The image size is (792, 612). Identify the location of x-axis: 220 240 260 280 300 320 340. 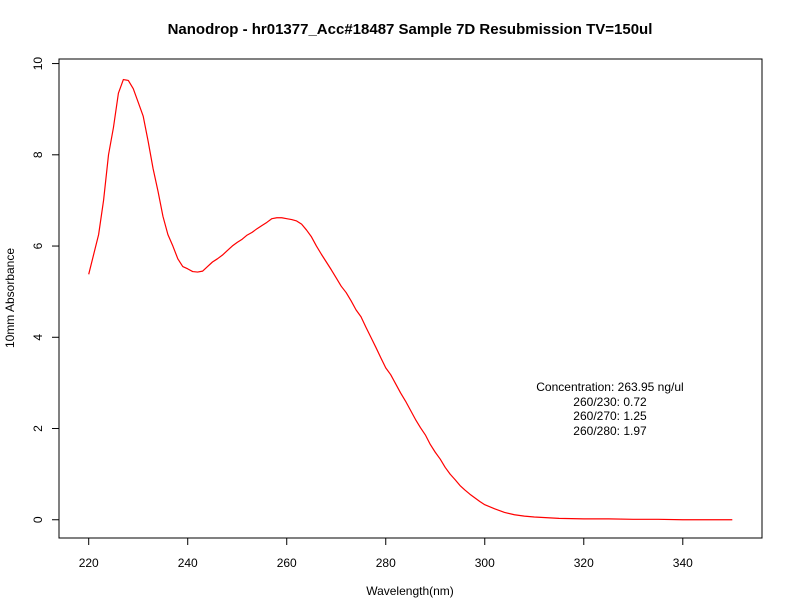
(386, 553).